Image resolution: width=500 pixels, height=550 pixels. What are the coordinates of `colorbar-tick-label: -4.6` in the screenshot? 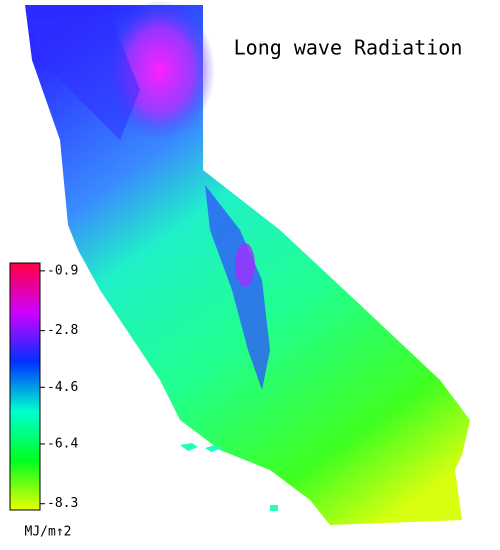 It's located at (62, 387).